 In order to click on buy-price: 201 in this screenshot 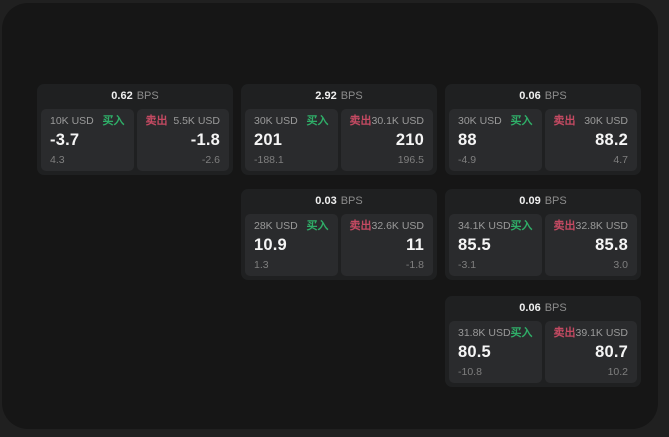, I will do `click(268, 140)`.